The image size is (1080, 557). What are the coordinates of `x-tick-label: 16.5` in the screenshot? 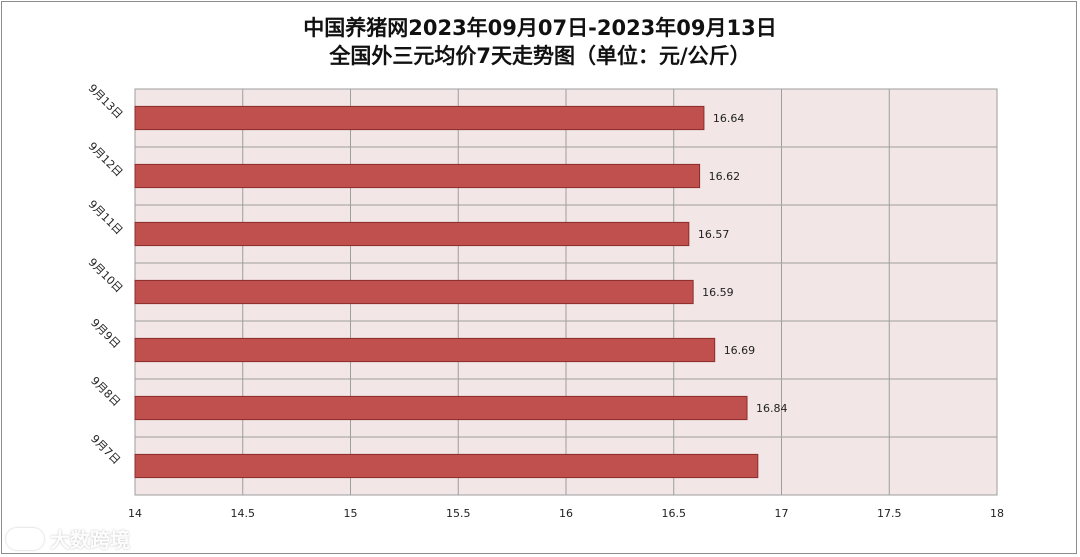 It's located at (674, 513).